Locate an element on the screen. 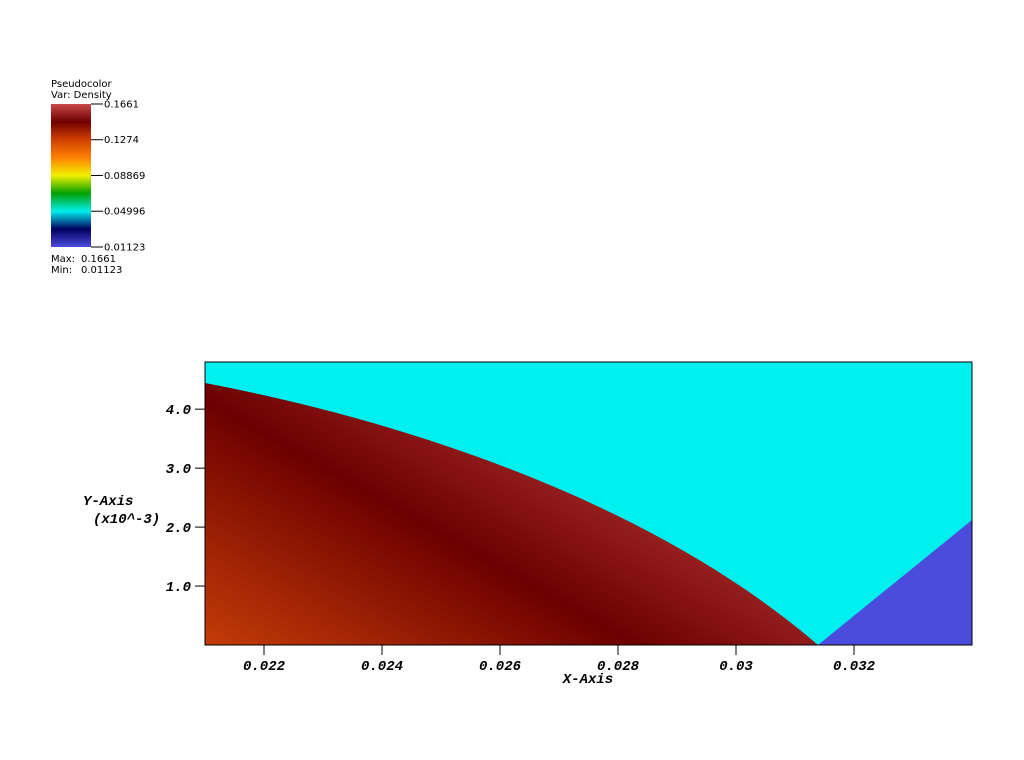  x-tick-label: 0.022 is located at coordinates (264, 667).